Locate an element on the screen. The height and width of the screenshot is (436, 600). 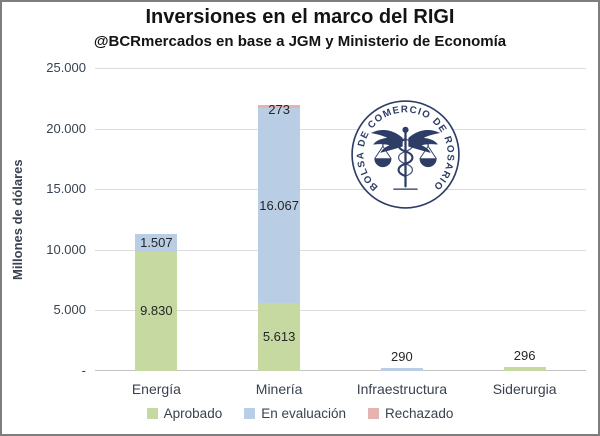
legend-label: Rechazado is located at coordinates (419, 413).